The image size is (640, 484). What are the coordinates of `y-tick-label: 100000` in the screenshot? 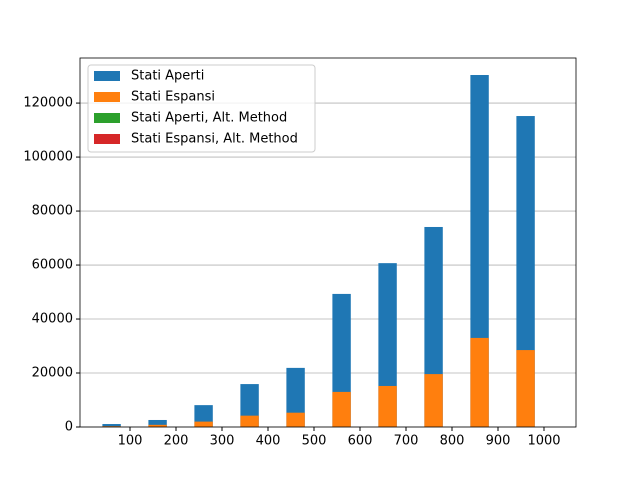 It's located at (48, 157).